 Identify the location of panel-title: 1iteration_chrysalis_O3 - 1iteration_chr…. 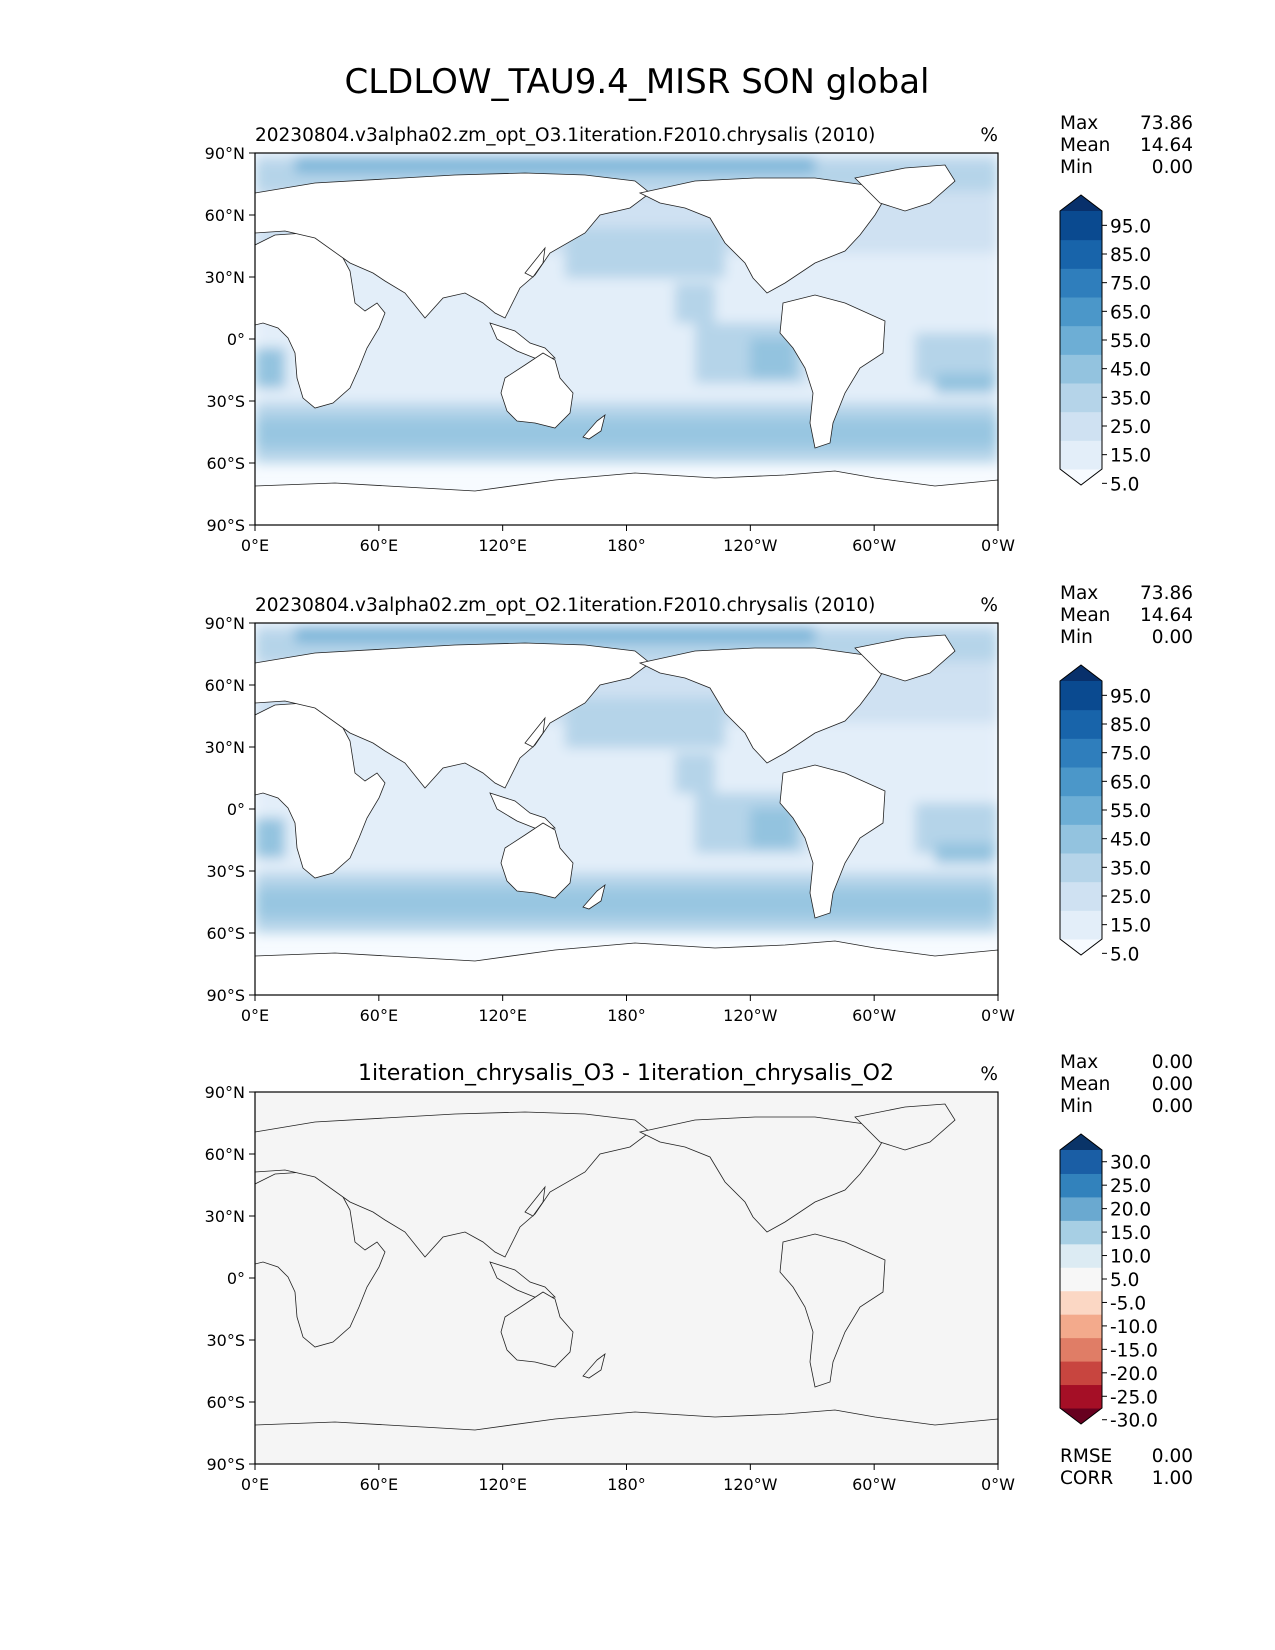
(626, 1073).